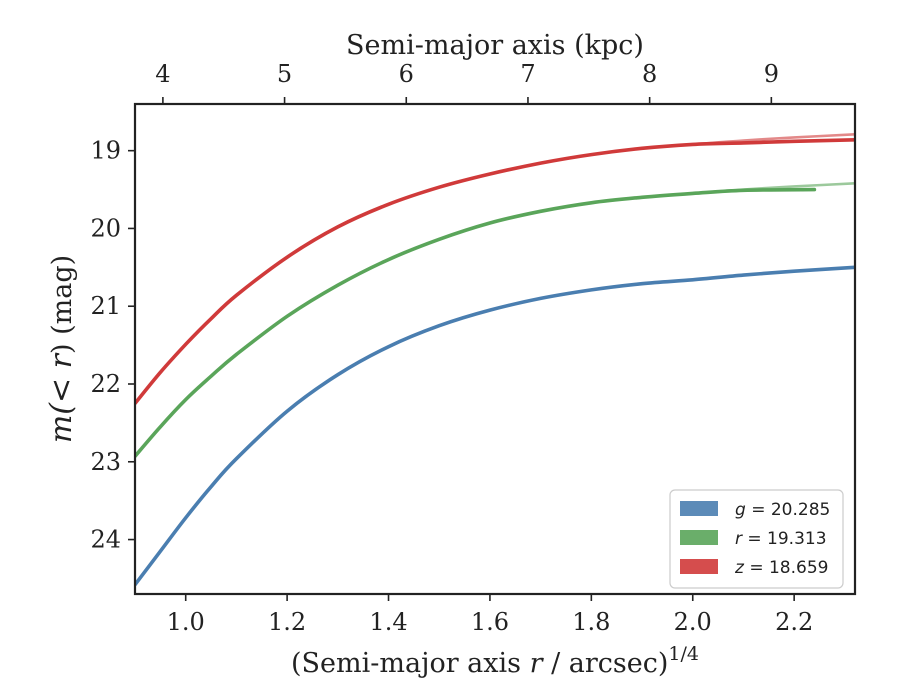 The width and height of the screenshot is (900, 700). Describe the element at coordinates (699, 508) in the screenshot. I see `legend-swatch-g` at that location.